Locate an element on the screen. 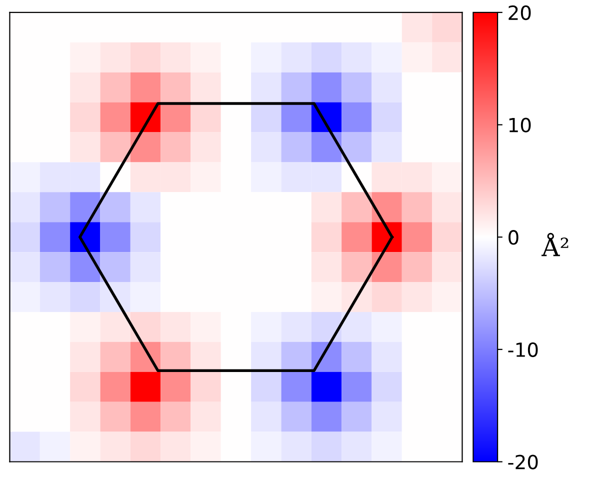  color-bar-label: -20 is located at coordinates (523, 462).